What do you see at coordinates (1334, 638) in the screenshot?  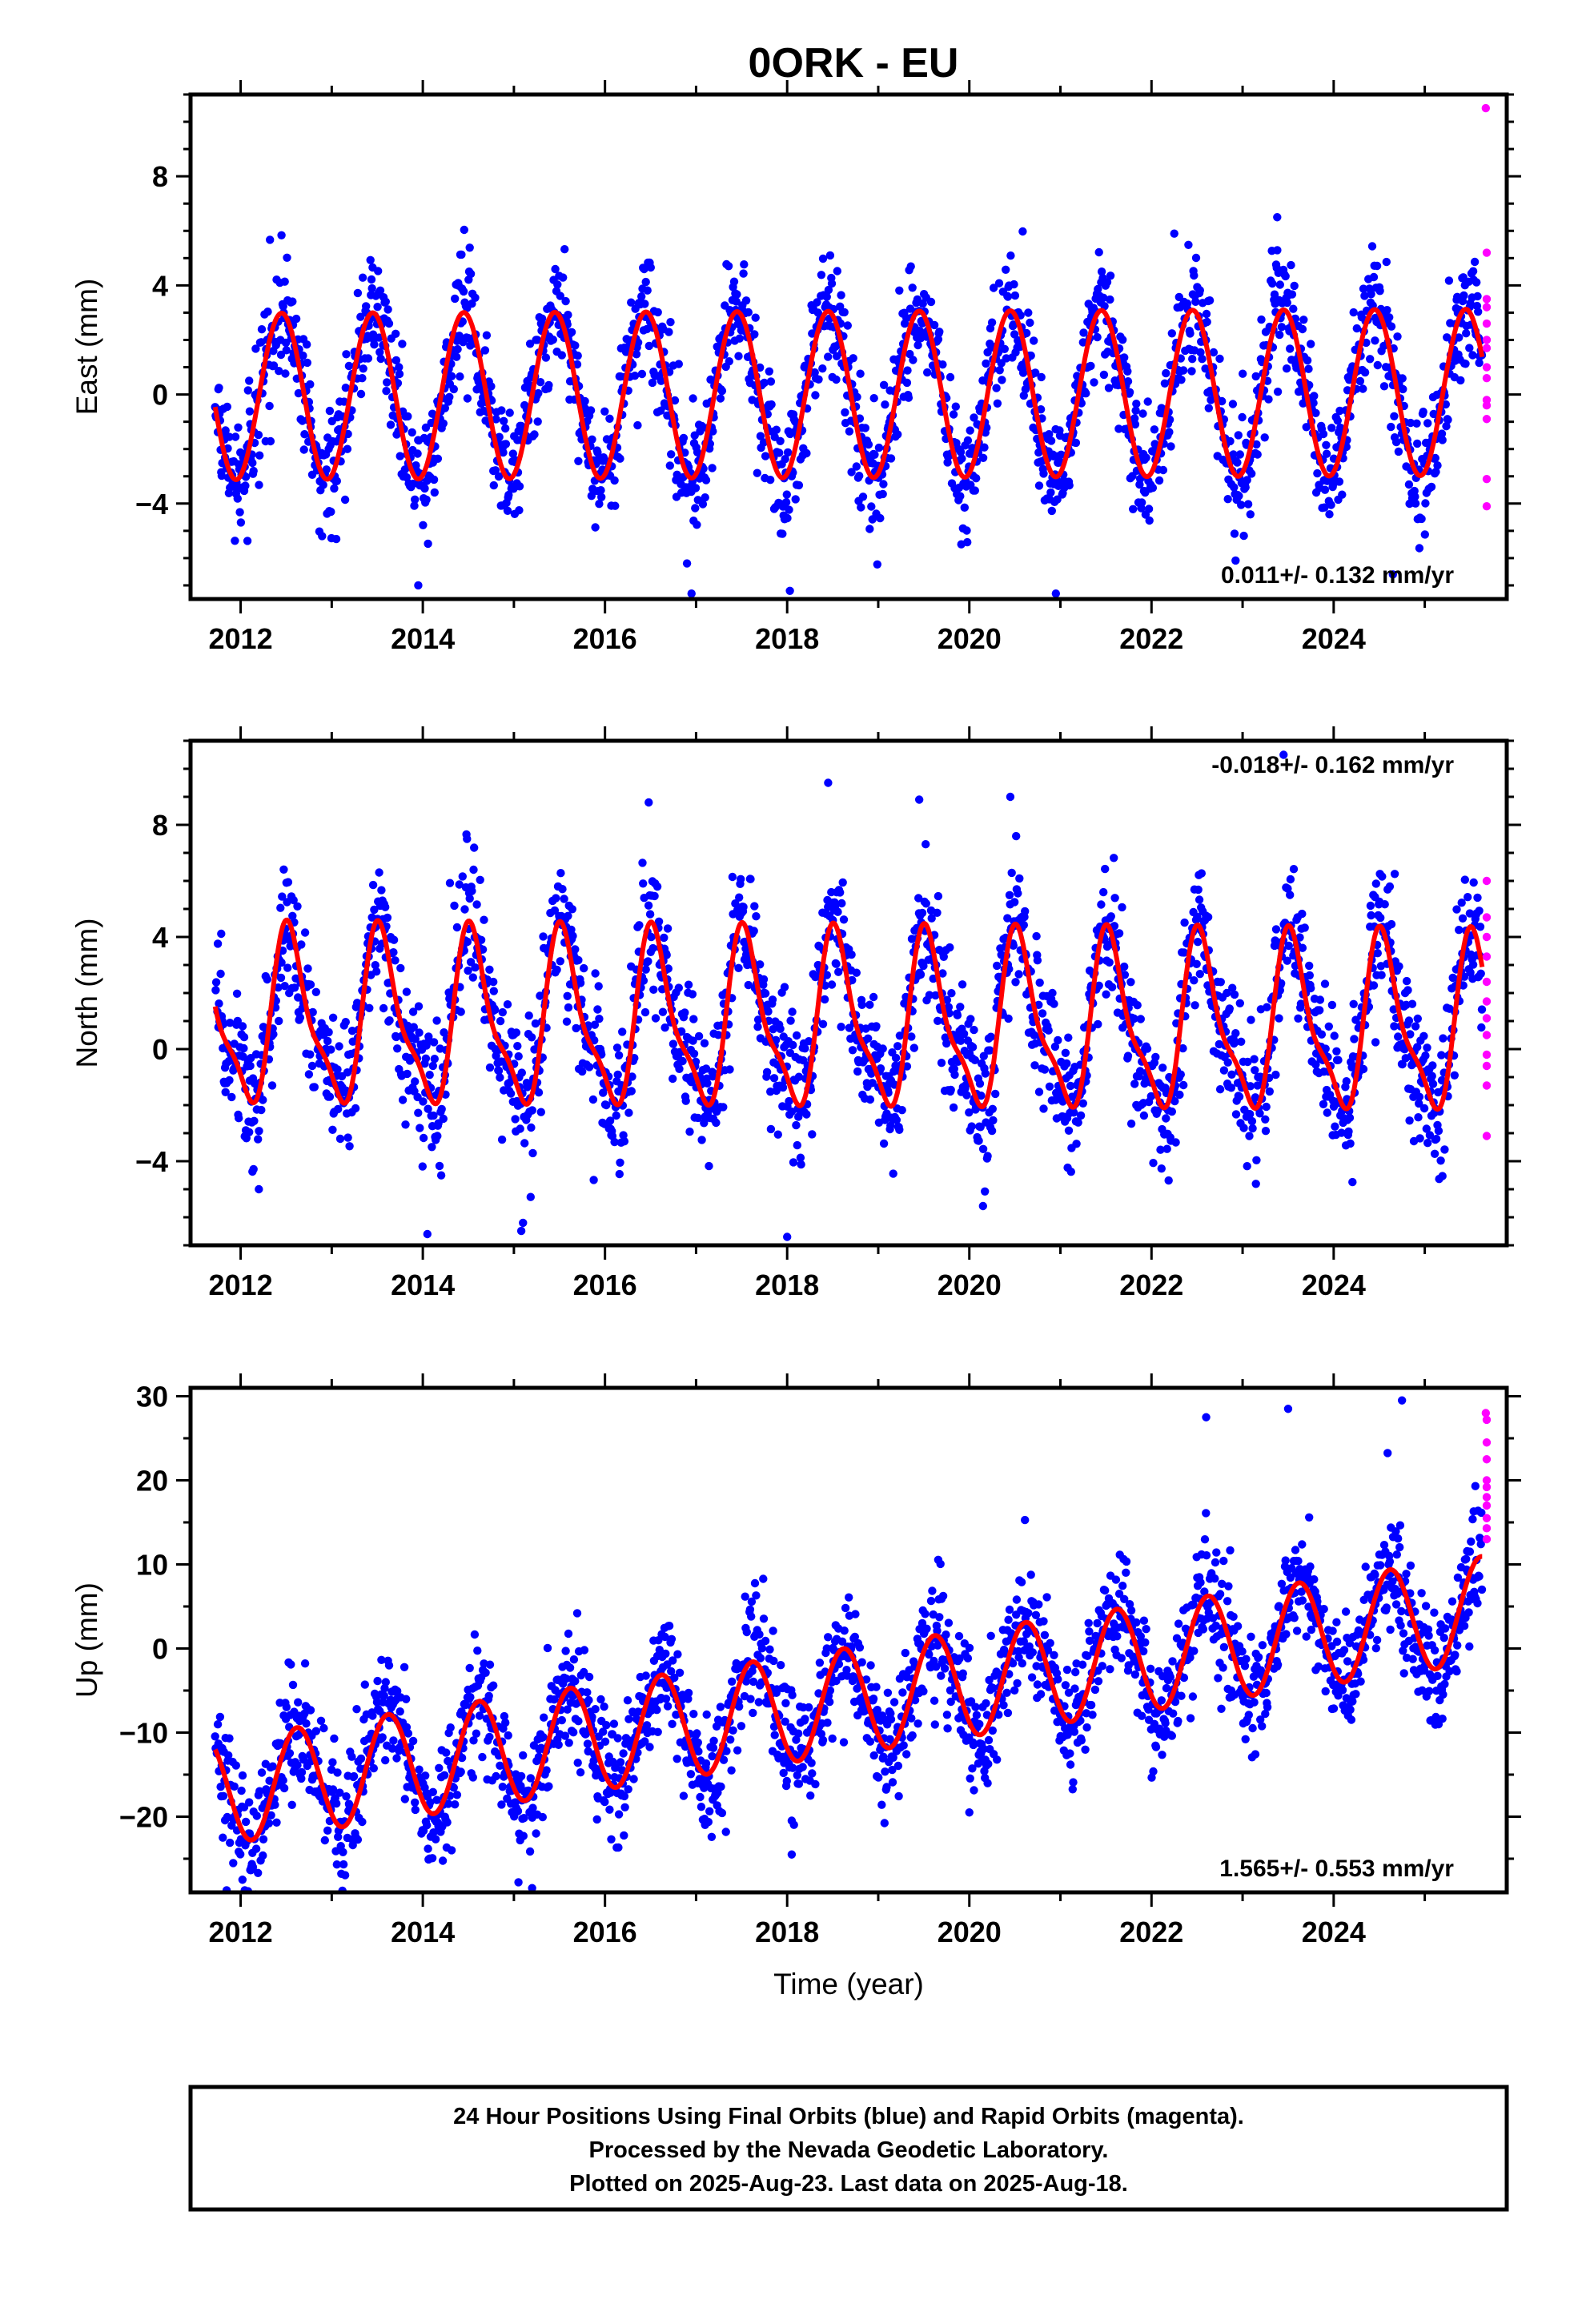 I see `east-x-tick-label: 2024` at bounding box center [1334, 638].